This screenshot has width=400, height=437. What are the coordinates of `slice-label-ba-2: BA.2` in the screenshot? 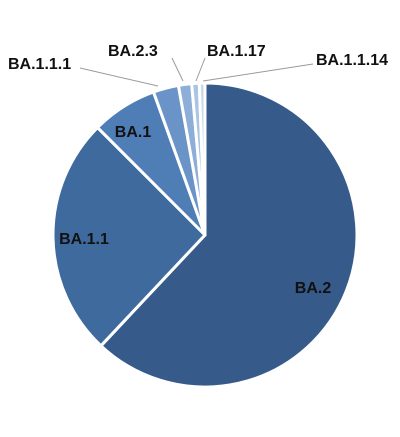 It's located at (313, 288).